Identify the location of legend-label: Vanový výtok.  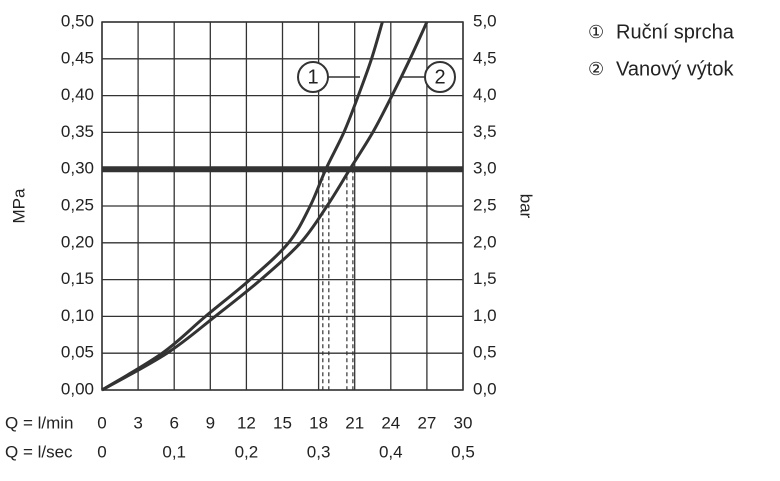
(675, 69).